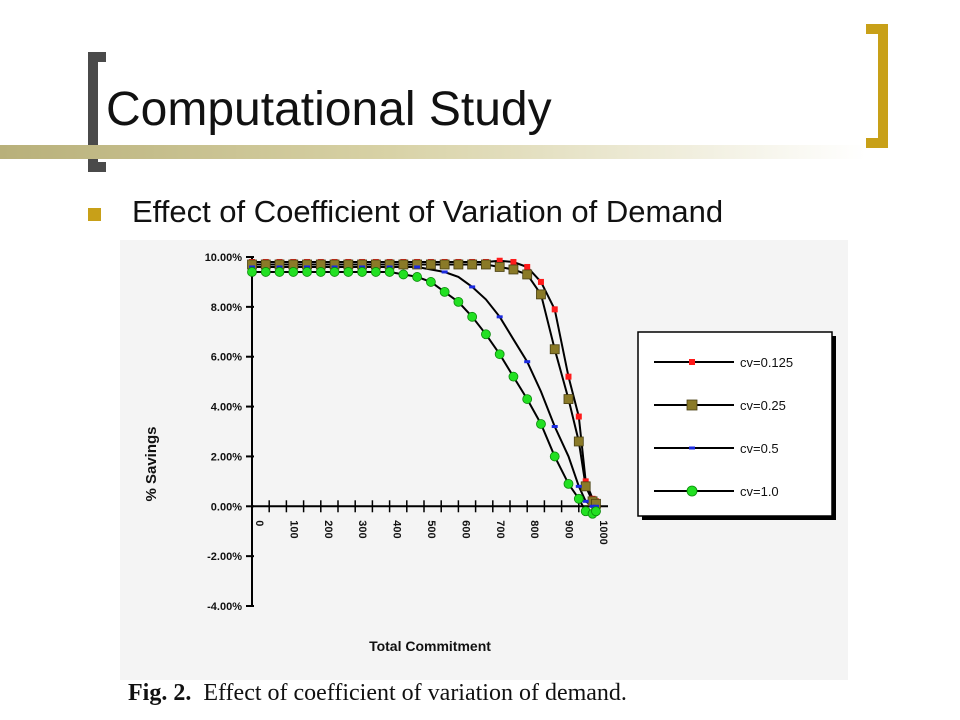  I want to click on y-tick-label: 6.00%, so click(226, 358).